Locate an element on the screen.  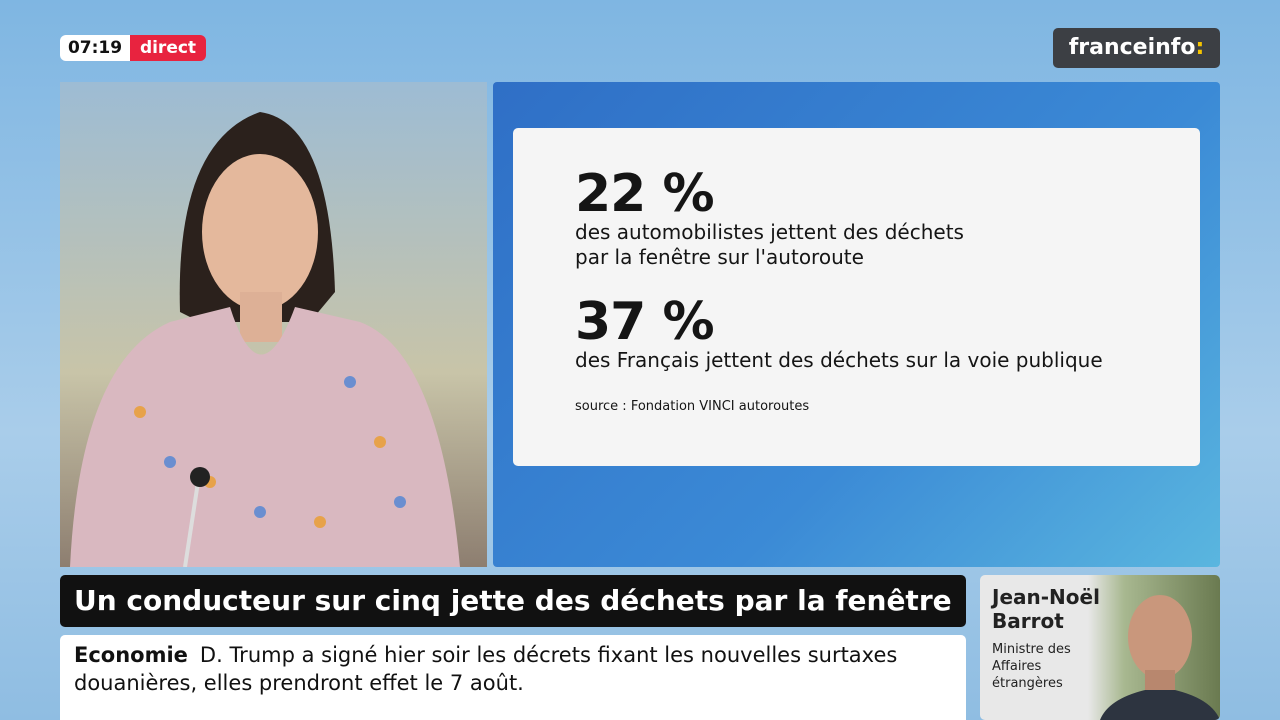
clock: 07:19 is located at coordinates (95, 48).